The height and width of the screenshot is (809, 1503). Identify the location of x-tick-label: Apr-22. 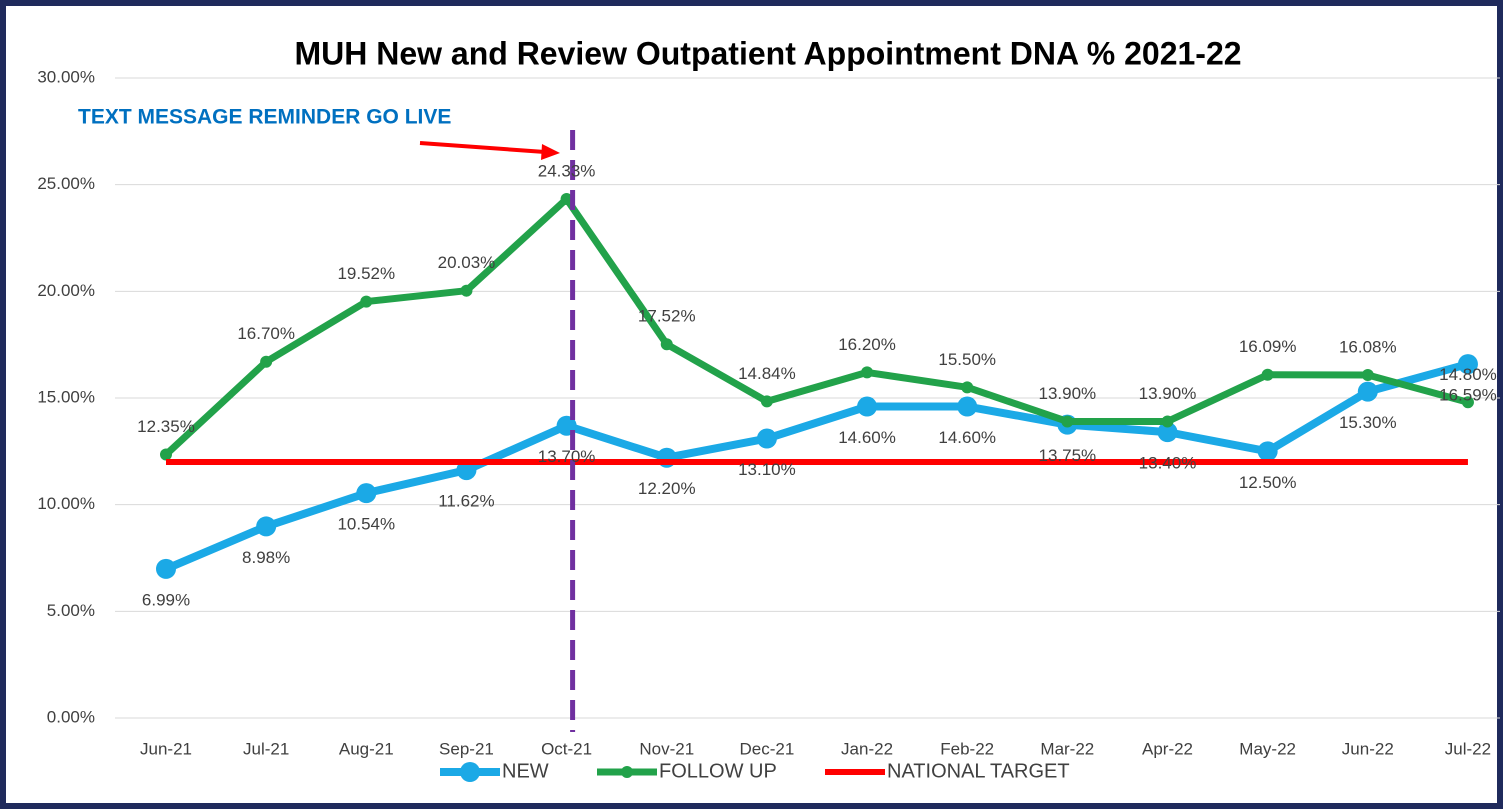
(1167, 748).